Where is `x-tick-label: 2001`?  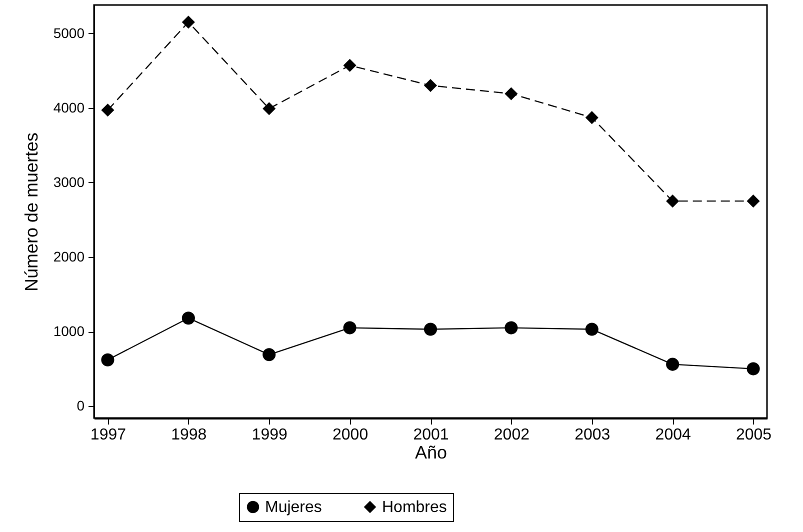
x-tick-label: 2001 is located at coordinates (431, 435).